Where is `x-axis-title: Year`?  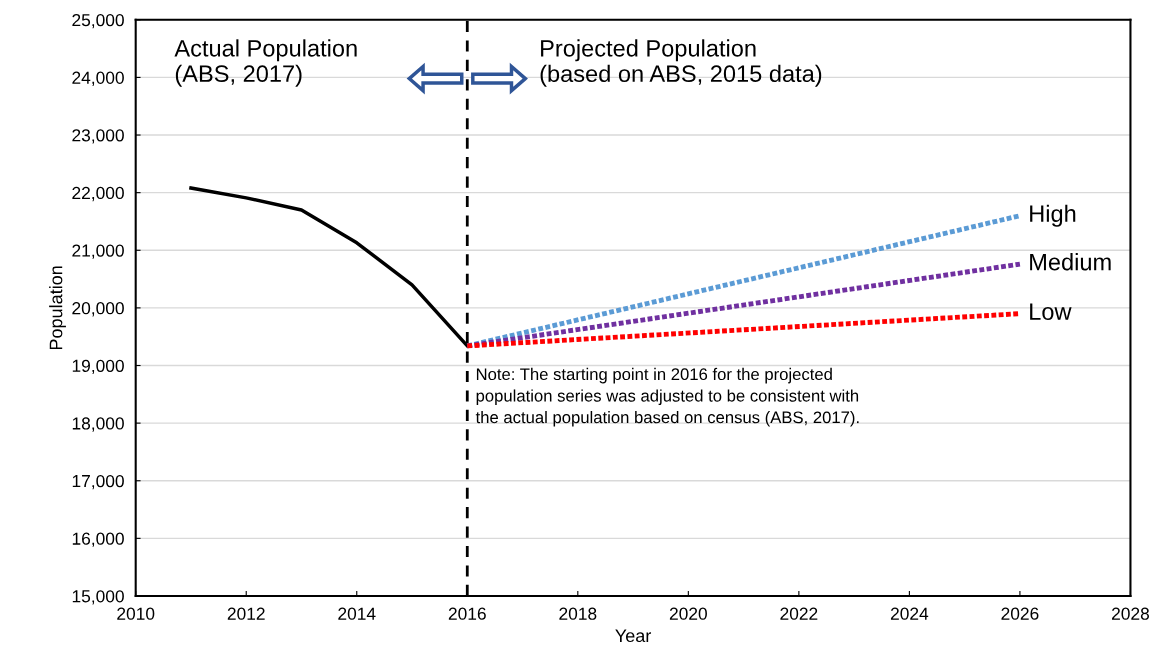 x-axis-title: Year is located at coordinates (633, 636).